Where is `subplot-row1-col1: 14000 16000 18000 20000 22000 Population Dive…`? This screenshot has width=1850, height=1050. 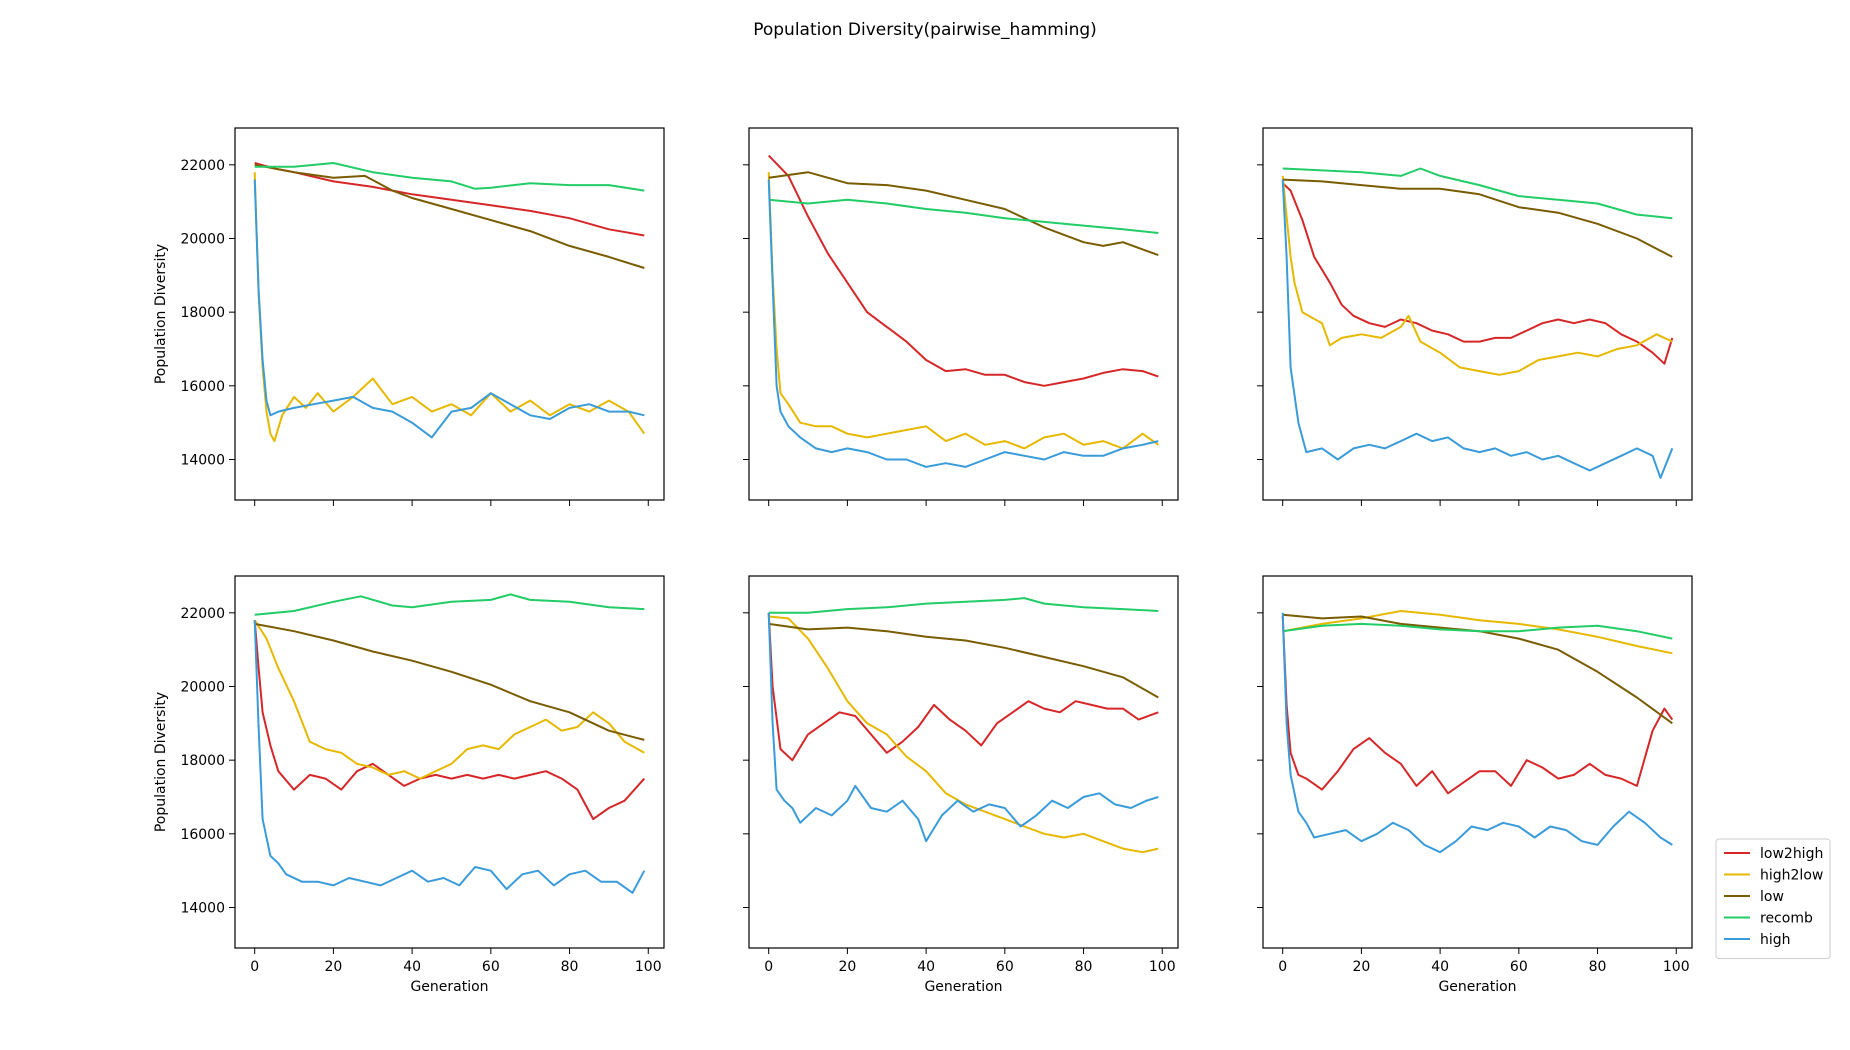
subplot-row1-col1: 14000 16000 18000 20000 22000 Population Dive… is located at coordinates (409, 316).